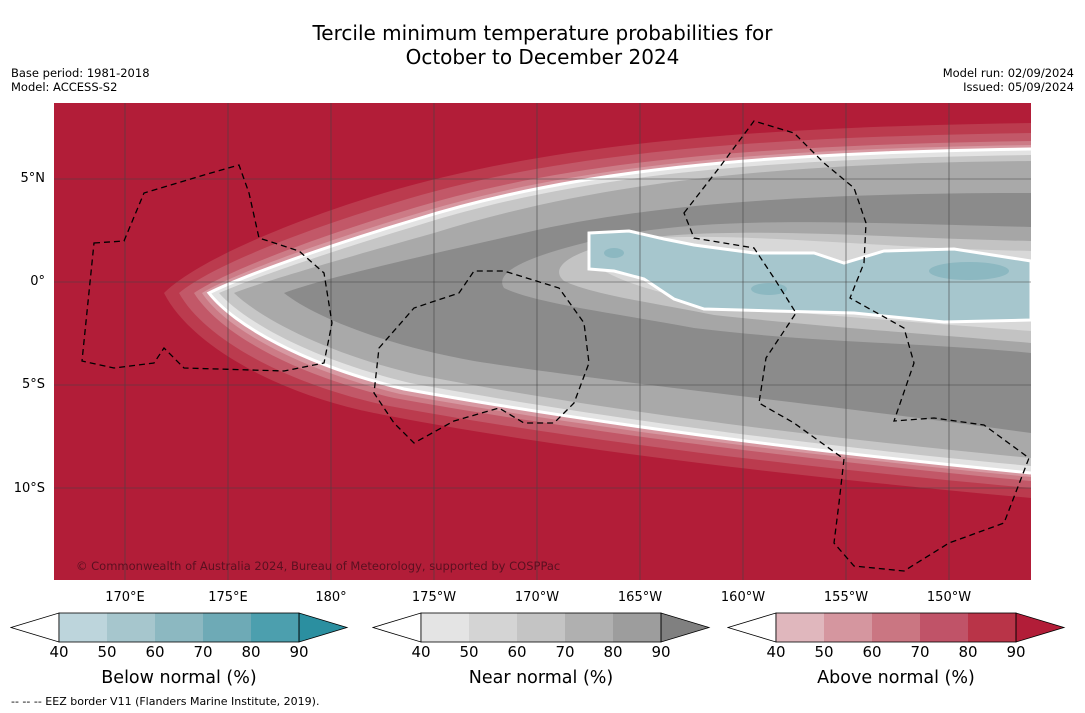 The height and width of the screenshot is (713, 1085). I want to click on lon-label-150w: 150°W, so click(949, 597).